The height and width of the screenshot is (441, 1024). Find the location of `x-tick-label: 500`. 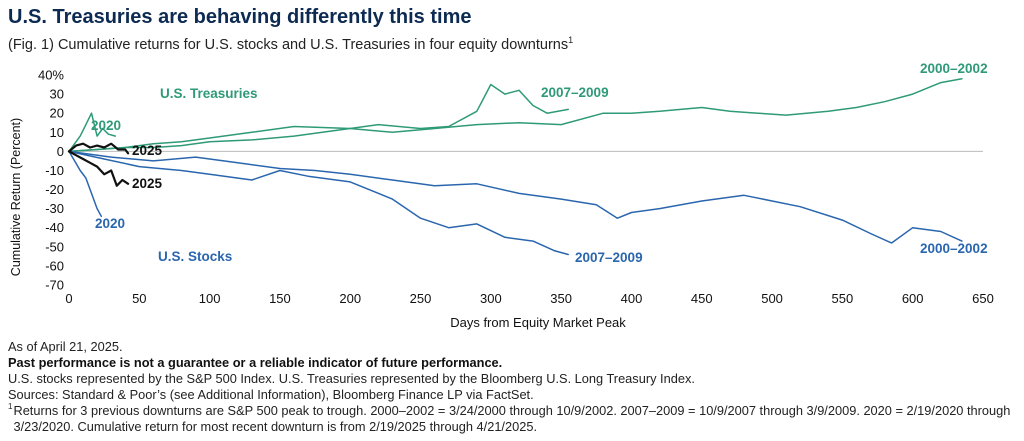

x-tick-label: 500 is located at coordinates (772, 298).